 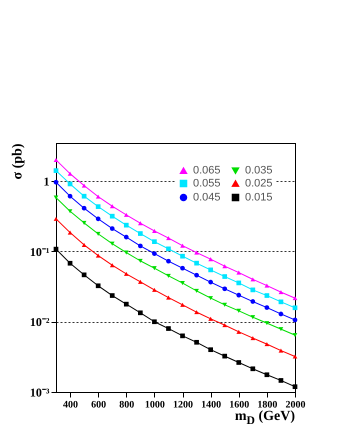 I want to click on y-tick-label: 1, so click(x=47, y=181).